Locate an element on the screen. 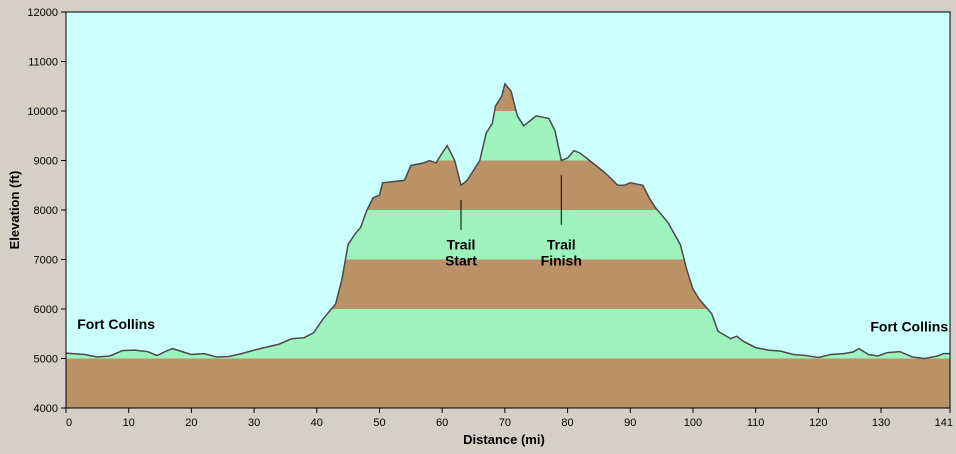 Image resolution: width=956 pixels, height=454 pixels. x-tick-label: 100 is located at coordinates (693, 423).